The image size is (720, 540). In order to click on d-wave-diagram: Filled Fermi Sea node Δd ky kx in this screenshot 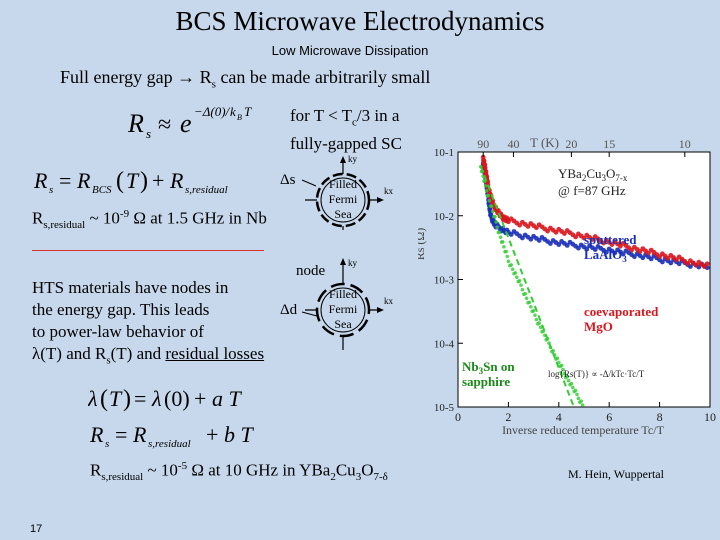, I will do `click(337, 304)`.